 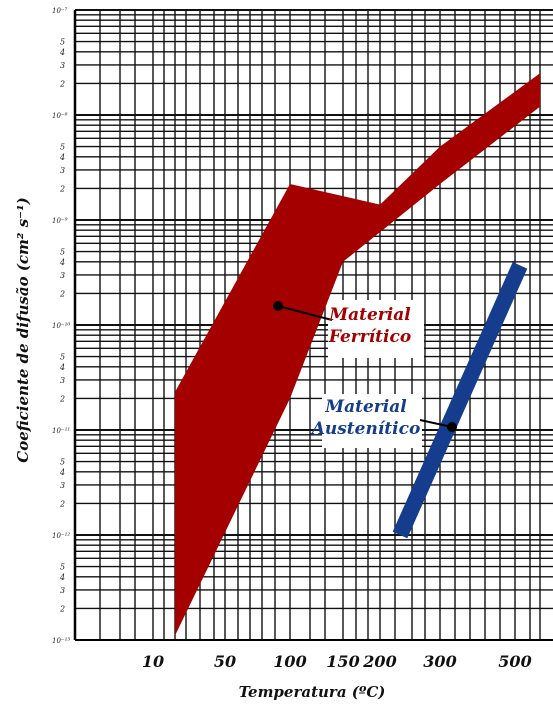 What do you see at coordinates (460, 400) in the screenshot?
I see `austenitic-band` at bounding box center [460, 400].